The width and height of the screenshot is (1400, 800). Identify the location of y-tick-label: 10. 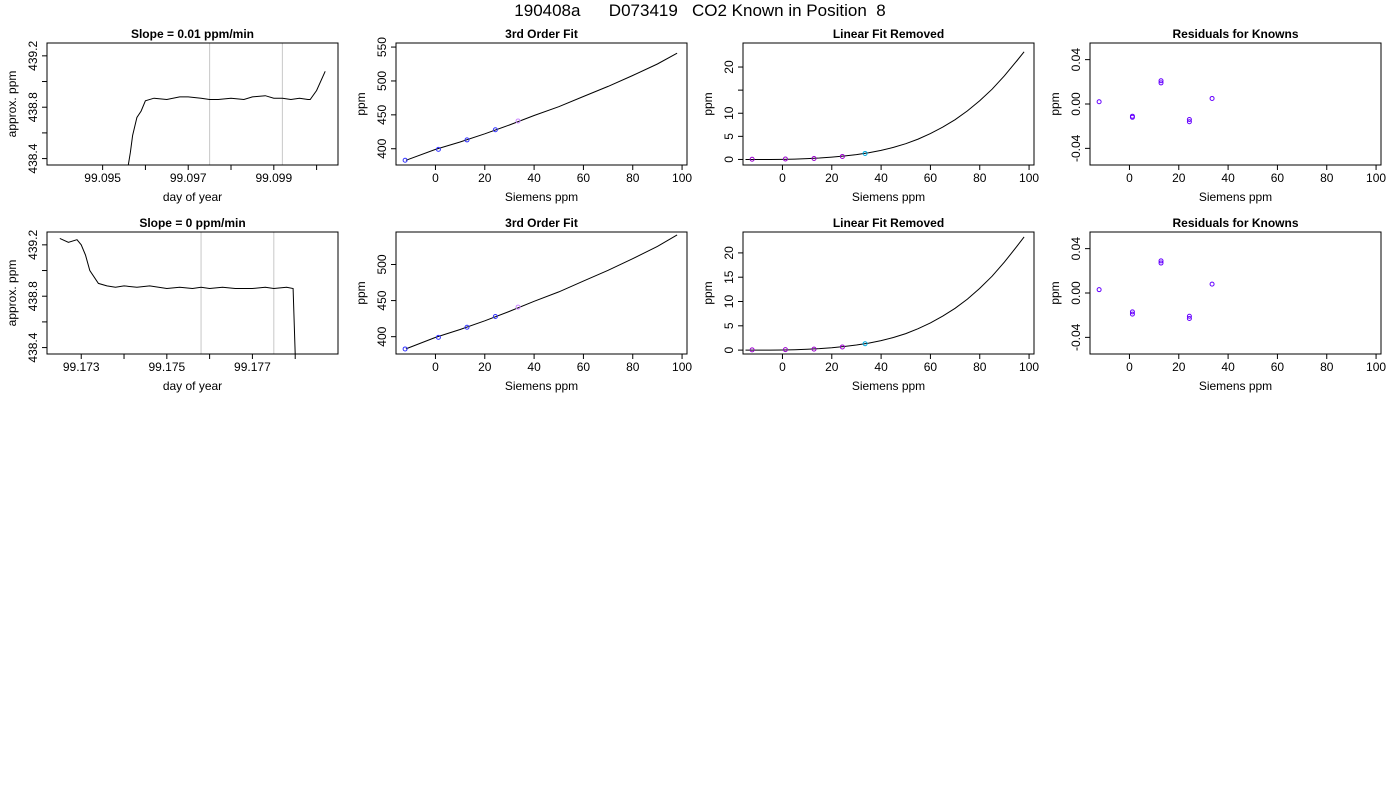
(729, 113).